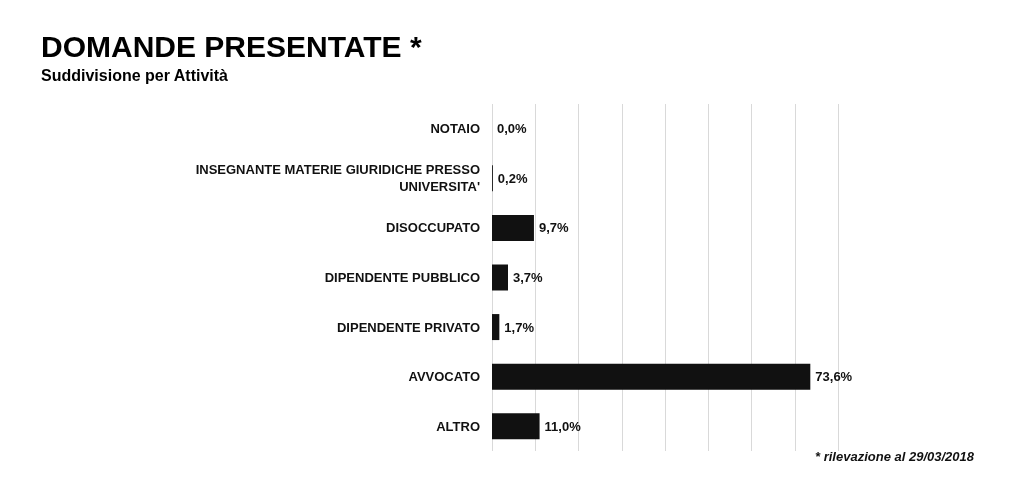 The width and height of the screenshot is (1012, 489). What do you see at coordinates (458, 426) in the screenshot?
I see `y-tick-label: ALTRO` at bounding box center [458, 426].